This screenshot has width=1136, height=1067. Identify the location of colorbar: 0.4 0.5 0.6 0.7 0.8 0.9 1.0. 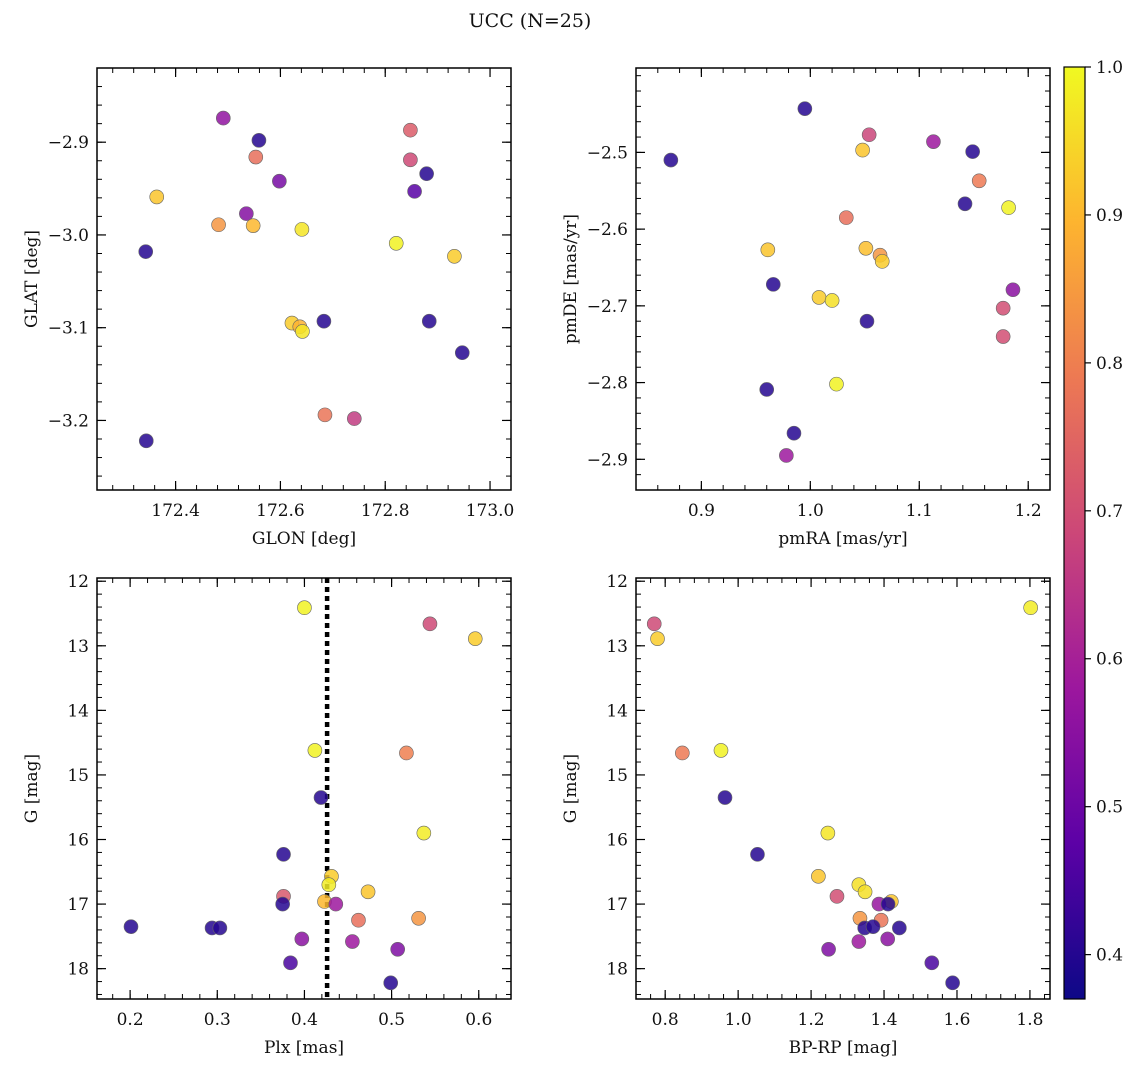
(1093, 529).